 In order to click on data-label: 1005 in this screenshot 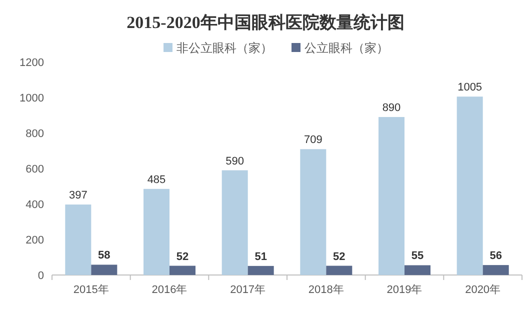, I will do `click(470, 88)`.